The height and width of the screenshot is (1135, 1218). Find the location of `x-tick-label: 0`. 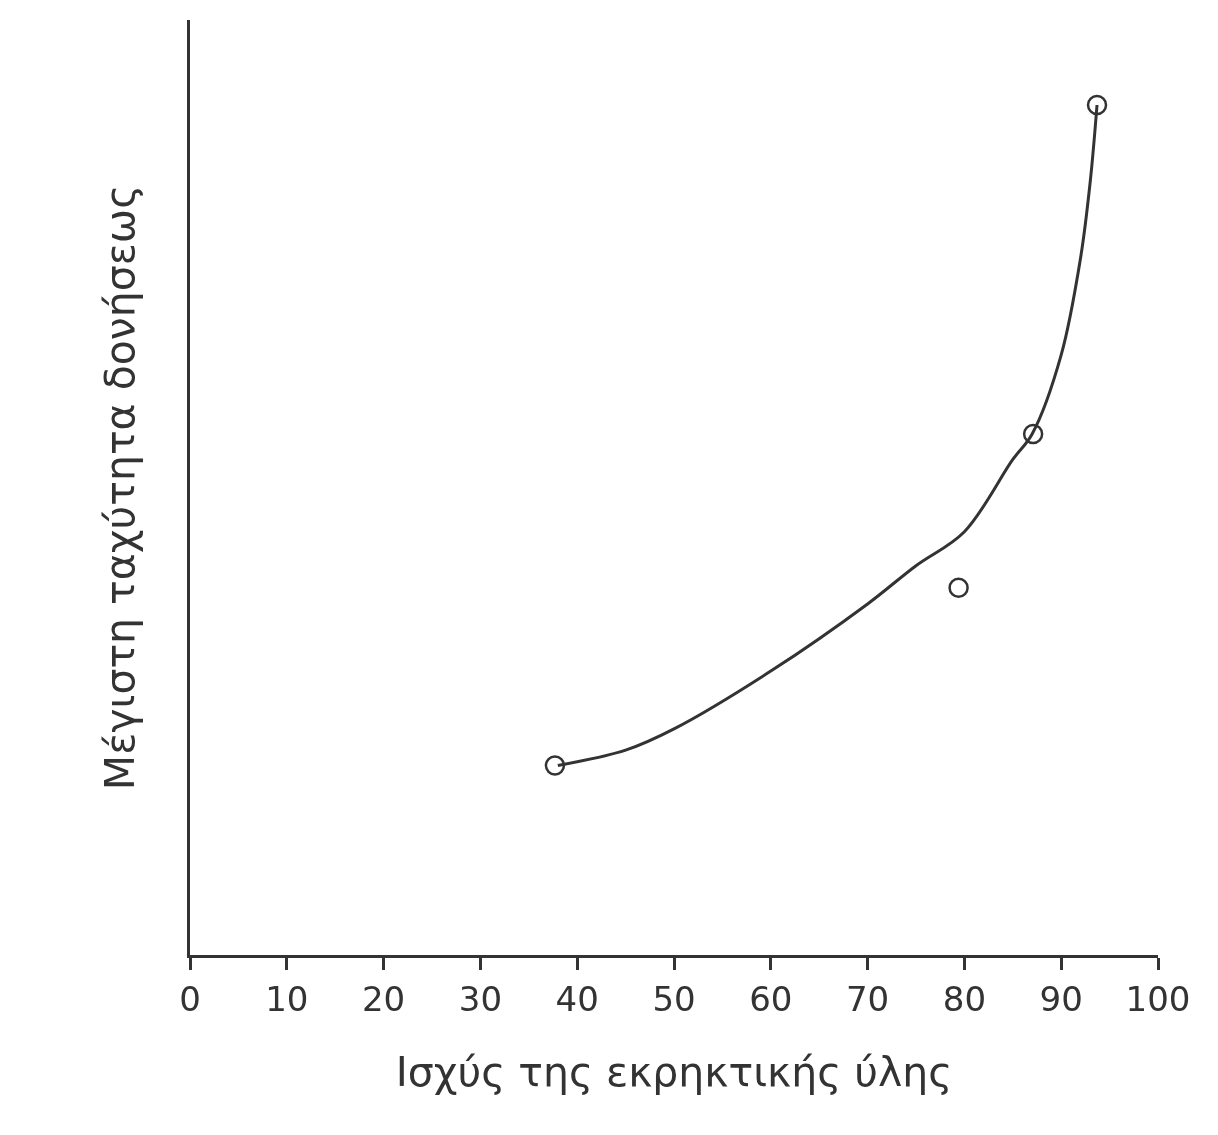

x-tick-label: 0 is located at coordinates (190, 998).